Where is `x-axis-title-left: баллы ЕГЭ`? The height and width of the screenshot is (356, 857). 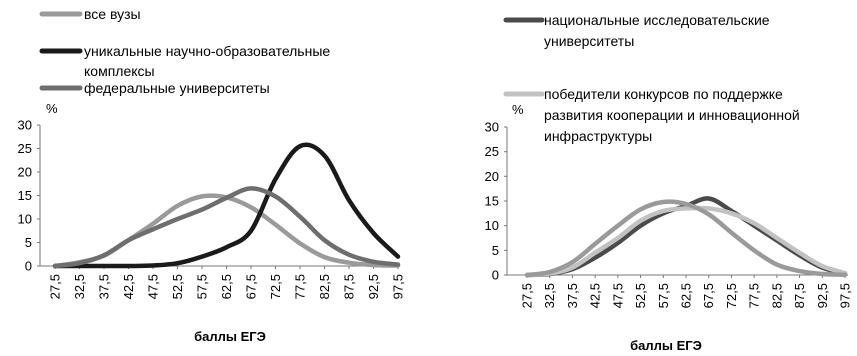
x-axis-title-left: баллы ЕГЭ is located at coordinates (230, 336).